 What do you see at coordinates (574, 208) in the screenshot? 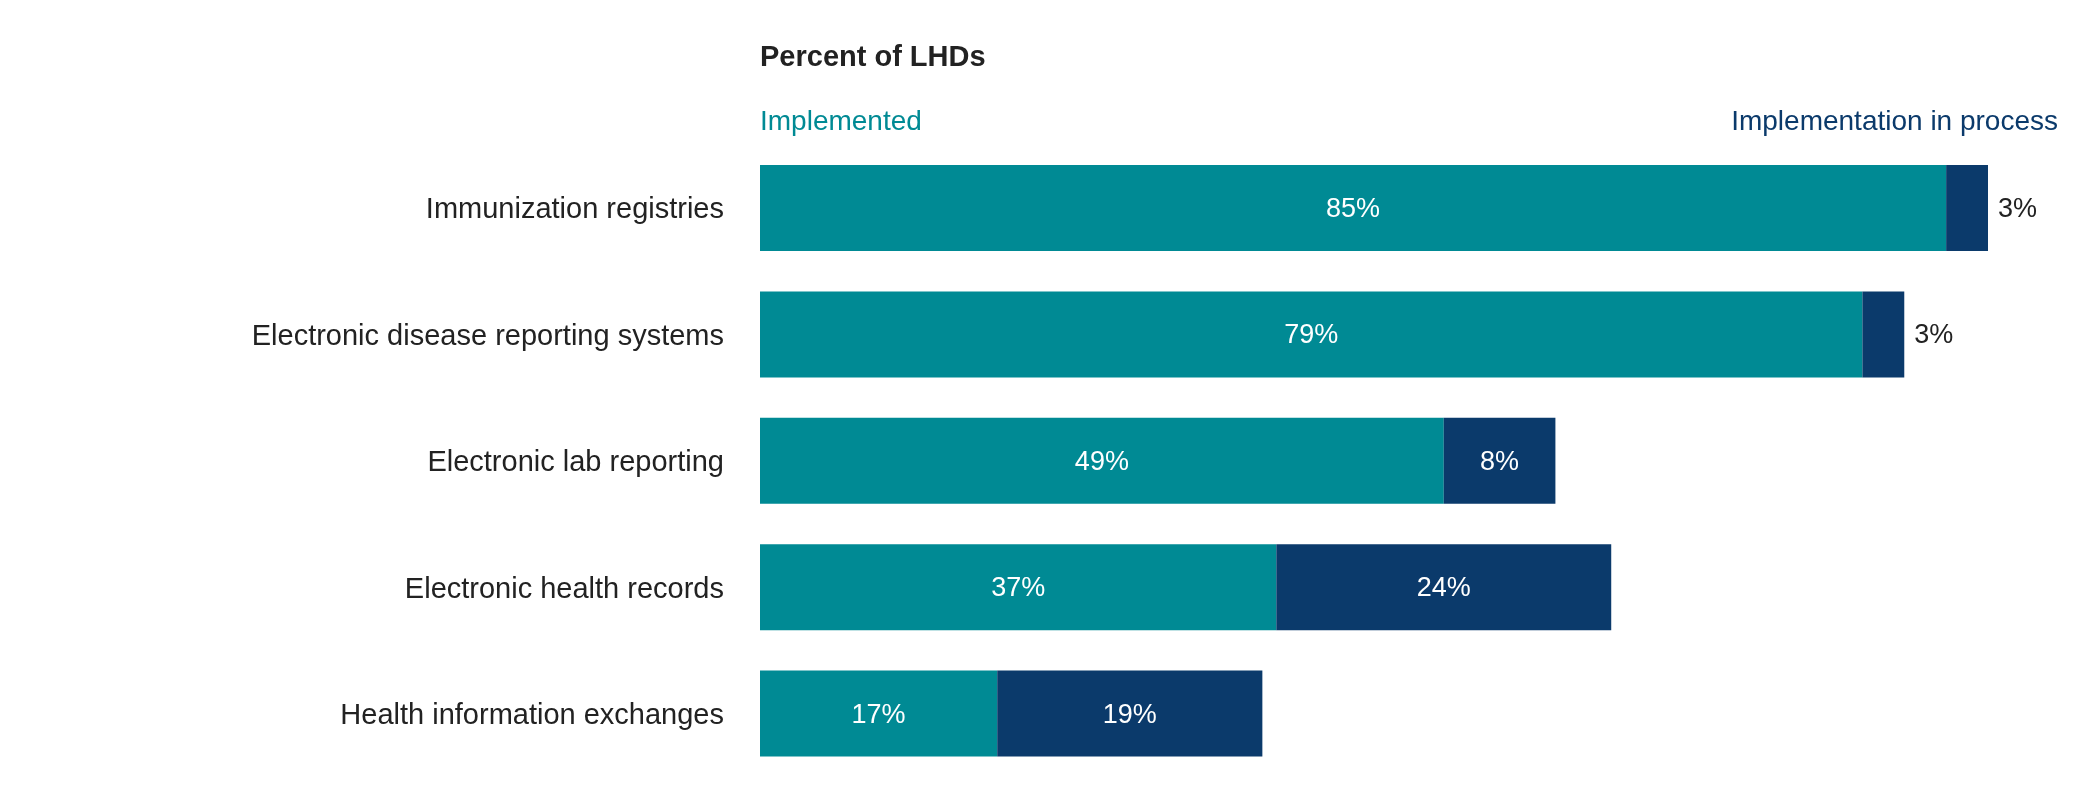
I see `y-tick-label: Immunization registries` at bounding box center [574, 208].